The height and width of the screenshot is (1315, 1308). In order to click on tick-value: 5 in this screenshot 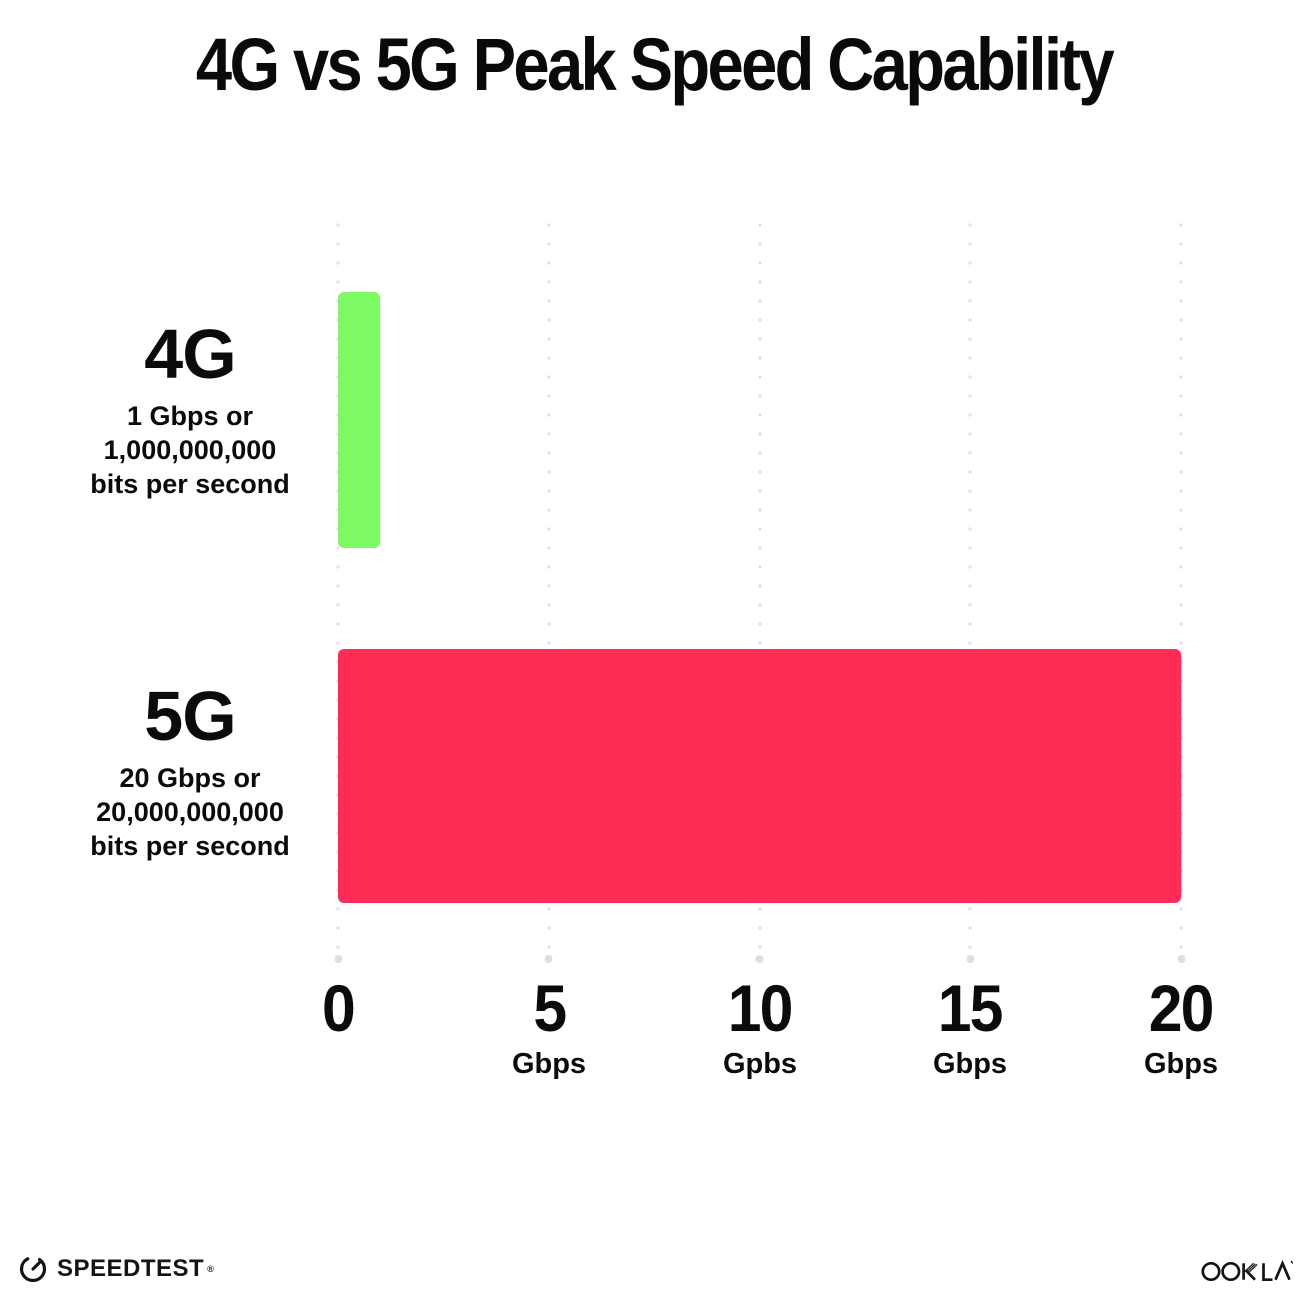, I will do `click(550, 1008)`.